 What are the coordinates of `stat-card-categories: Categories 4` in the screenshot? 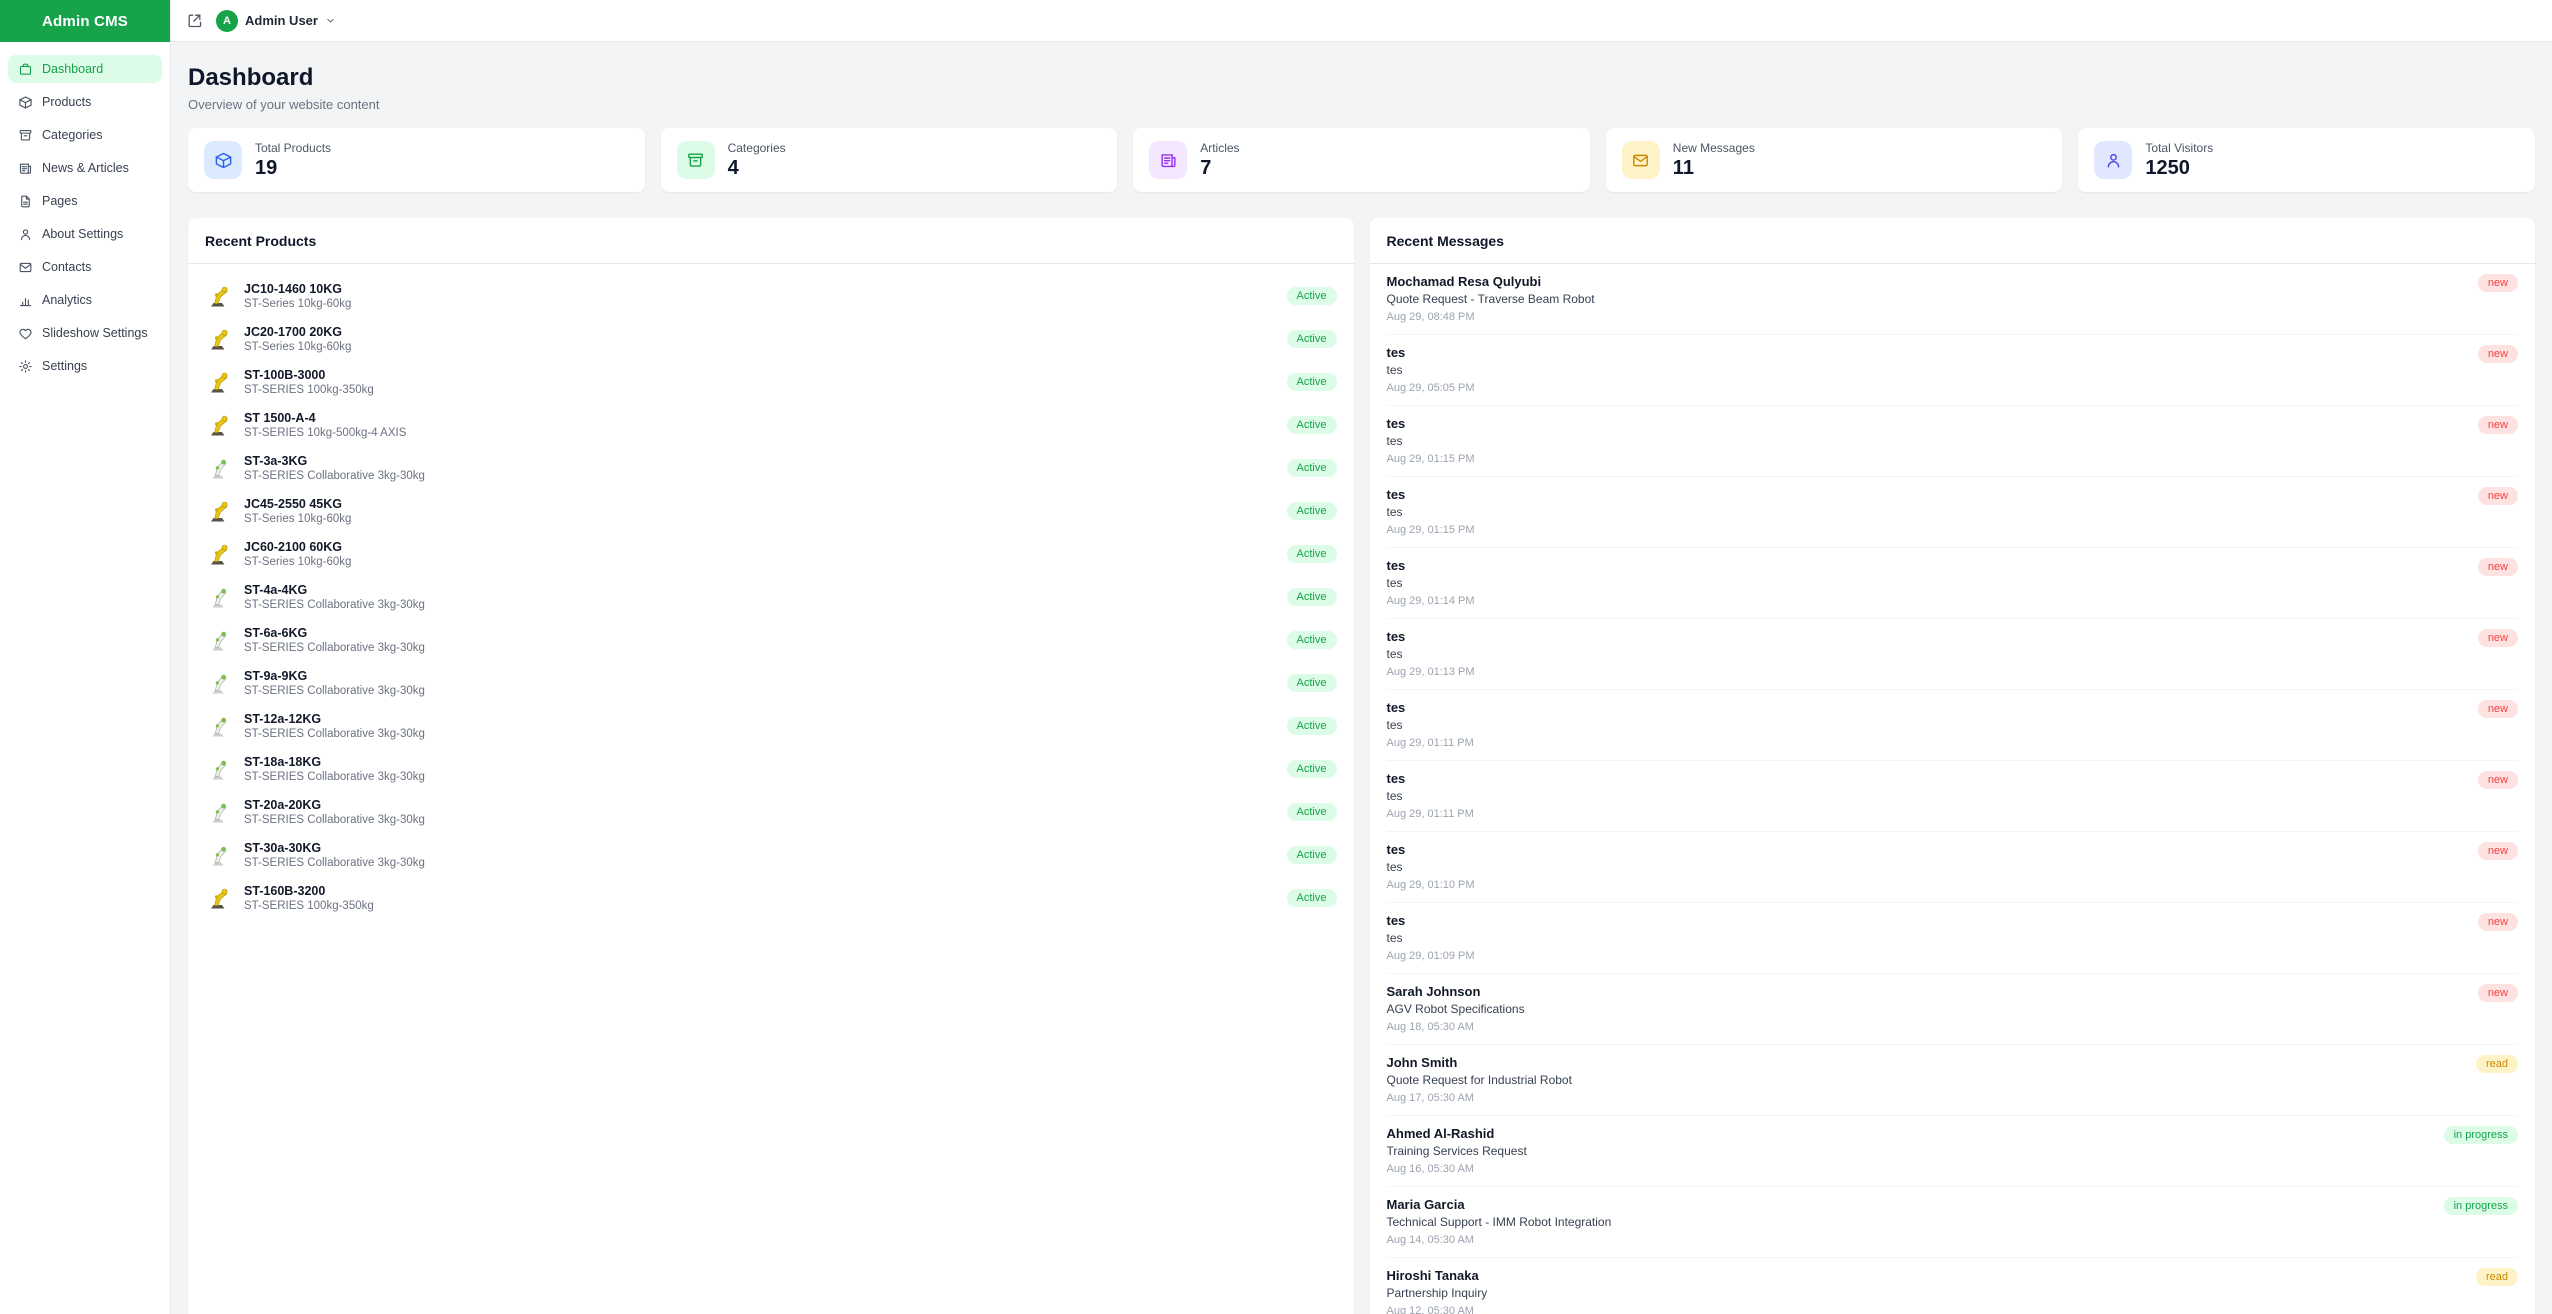 It's located at (889, 160).